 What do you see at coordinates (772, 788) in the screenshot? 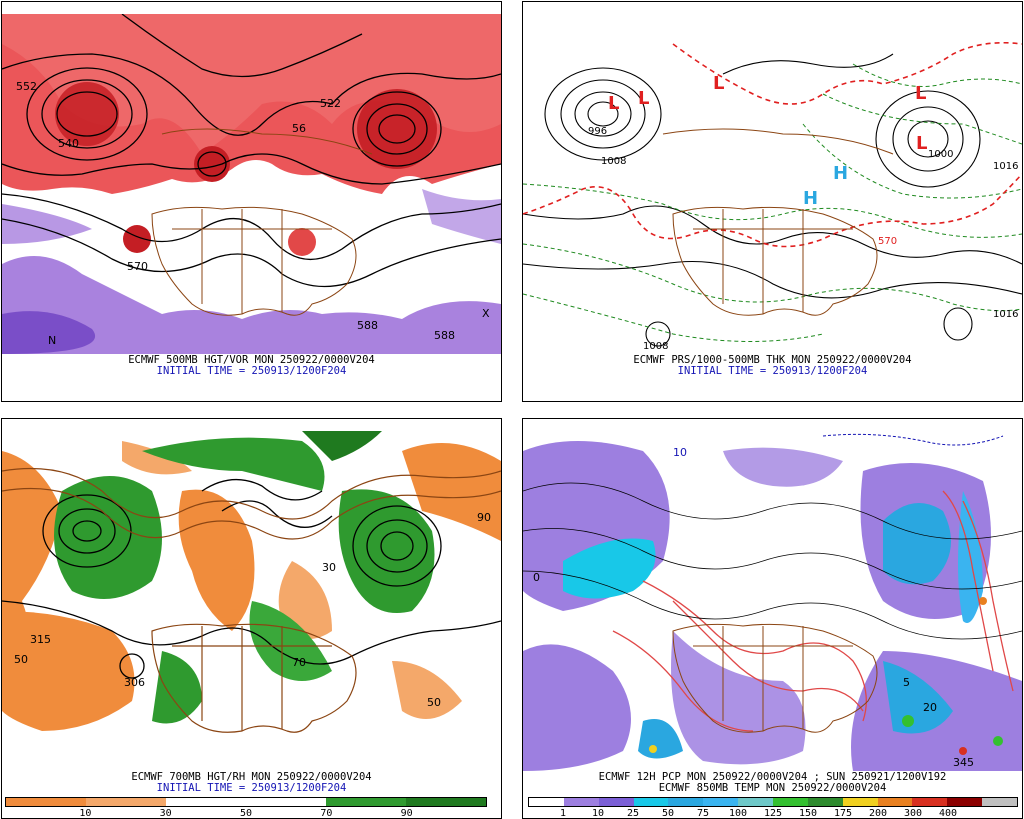
I see `caption-850mb: ECMWF 850MB TEMP MON 250922/0000V204` at bounding box center [772, 788].